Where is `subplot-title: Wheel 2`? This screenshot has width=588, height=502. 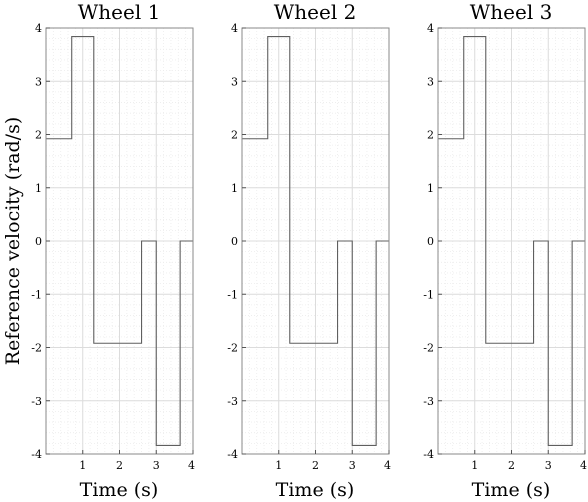 subplot-title: Wheel 2 is located at coordinates (315, 12).